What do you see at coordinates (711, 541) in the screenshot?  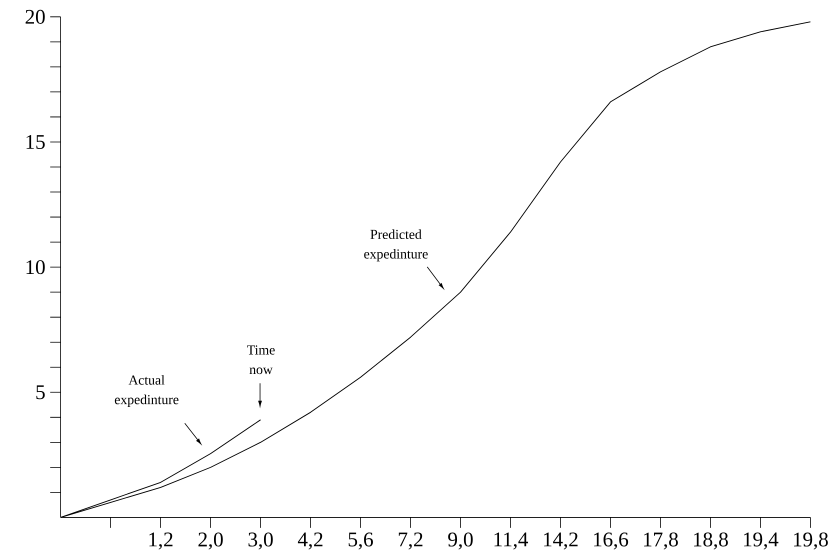 I see `x-tick-label: 18,8` at bounding box center [711, 541].